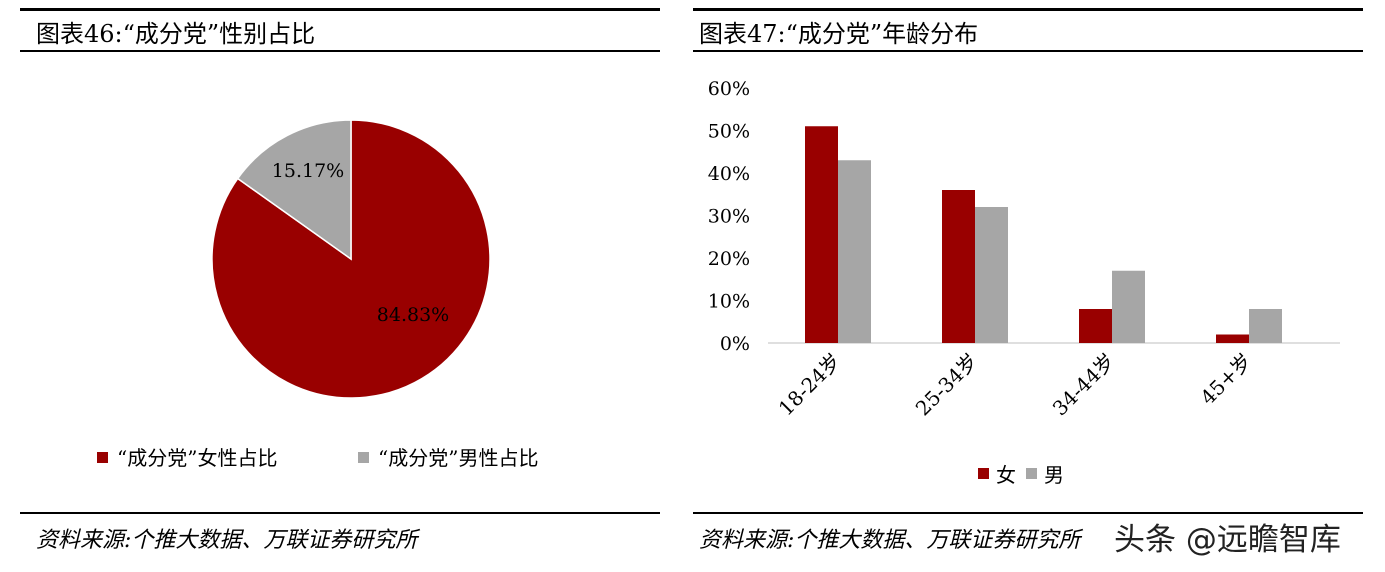 This screenshot has width=1385, height=572. Describe the element at coordinates (729, 302) in the screenshot. I see `y-tick-label-1: 10%` at that location.